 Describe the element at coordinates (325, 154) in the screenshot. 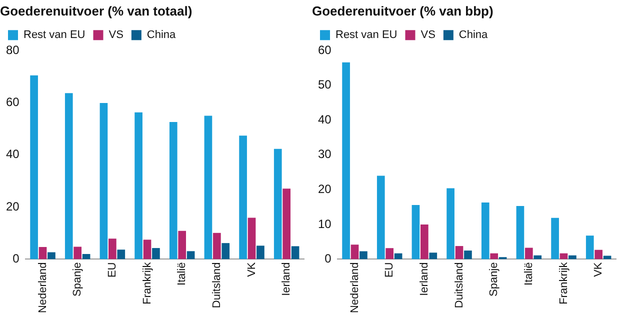

I see `y-tick-label: 30` at that location.